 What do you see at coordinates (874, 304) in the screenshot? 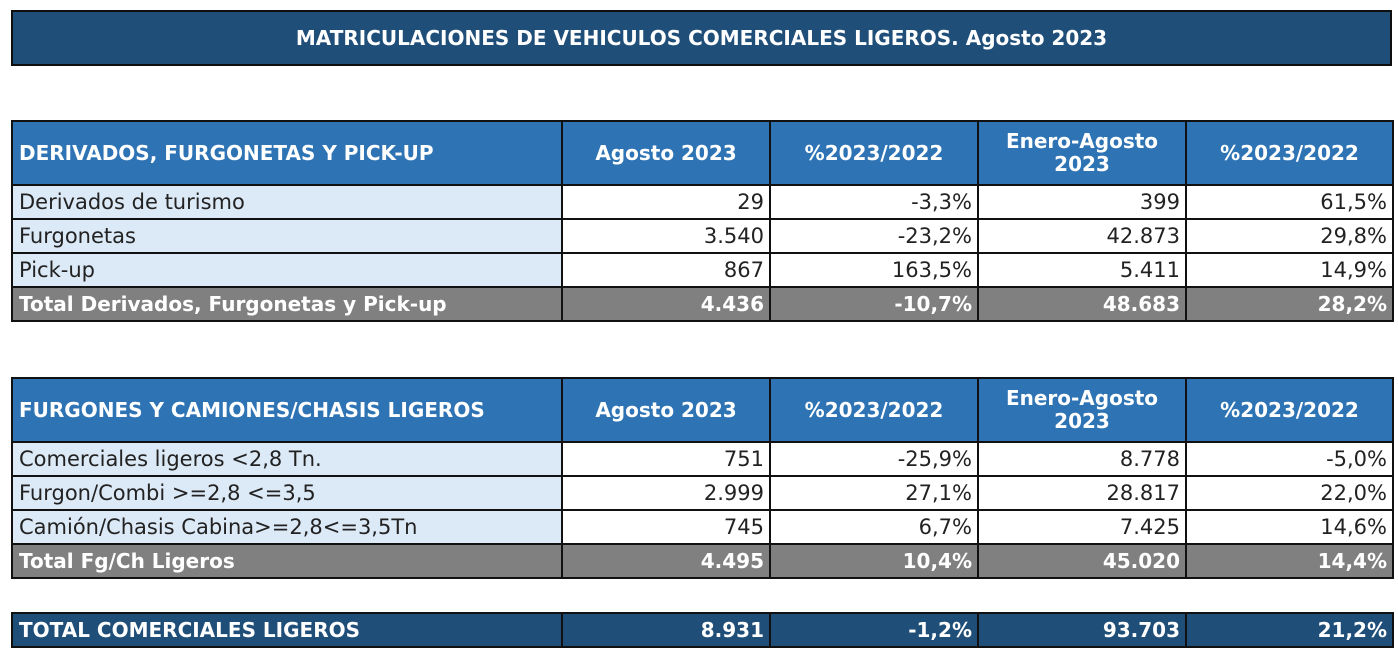
I see `total-month-pct: -10,7%` at bounding box center [874, 304].